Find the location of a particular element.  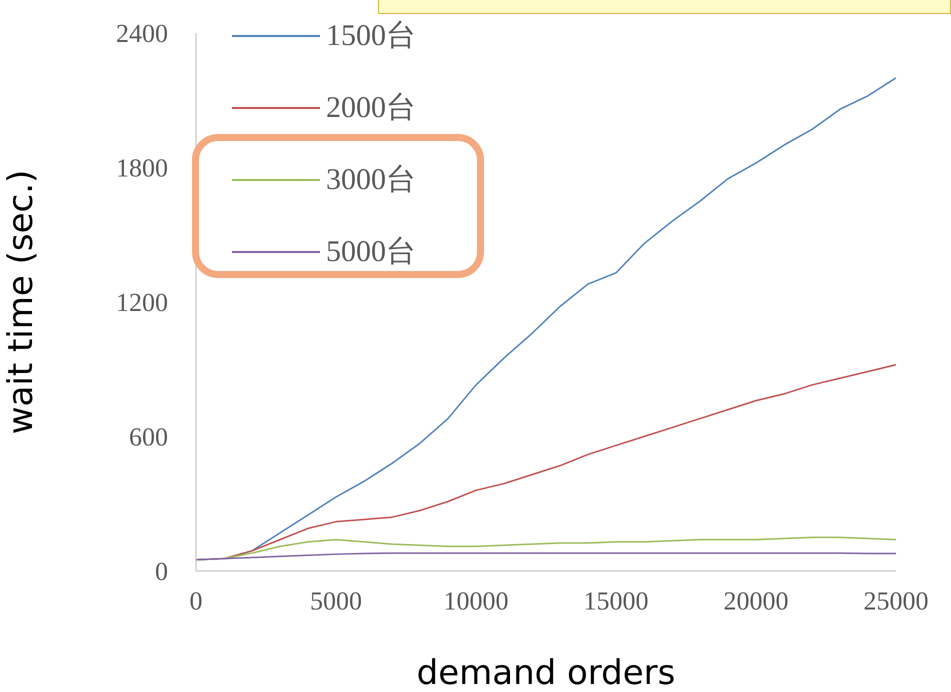

legend-label: 5000台 is located at coordinates (371, 252).